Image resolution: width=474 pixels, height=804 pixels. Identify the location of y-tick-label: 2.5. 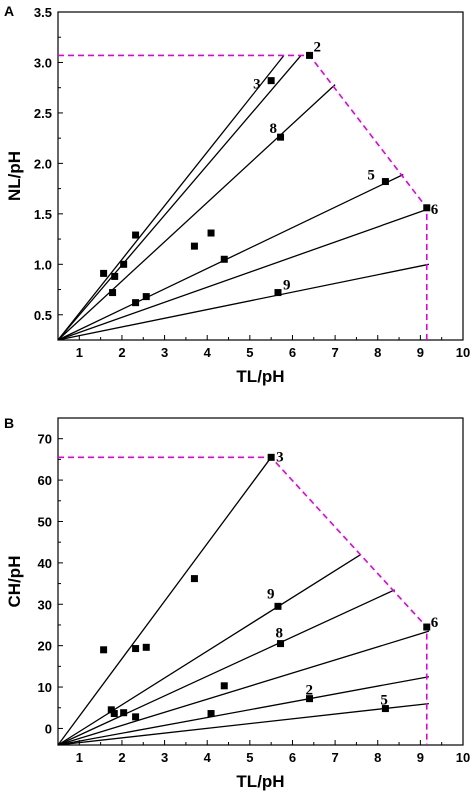
(43, 113).